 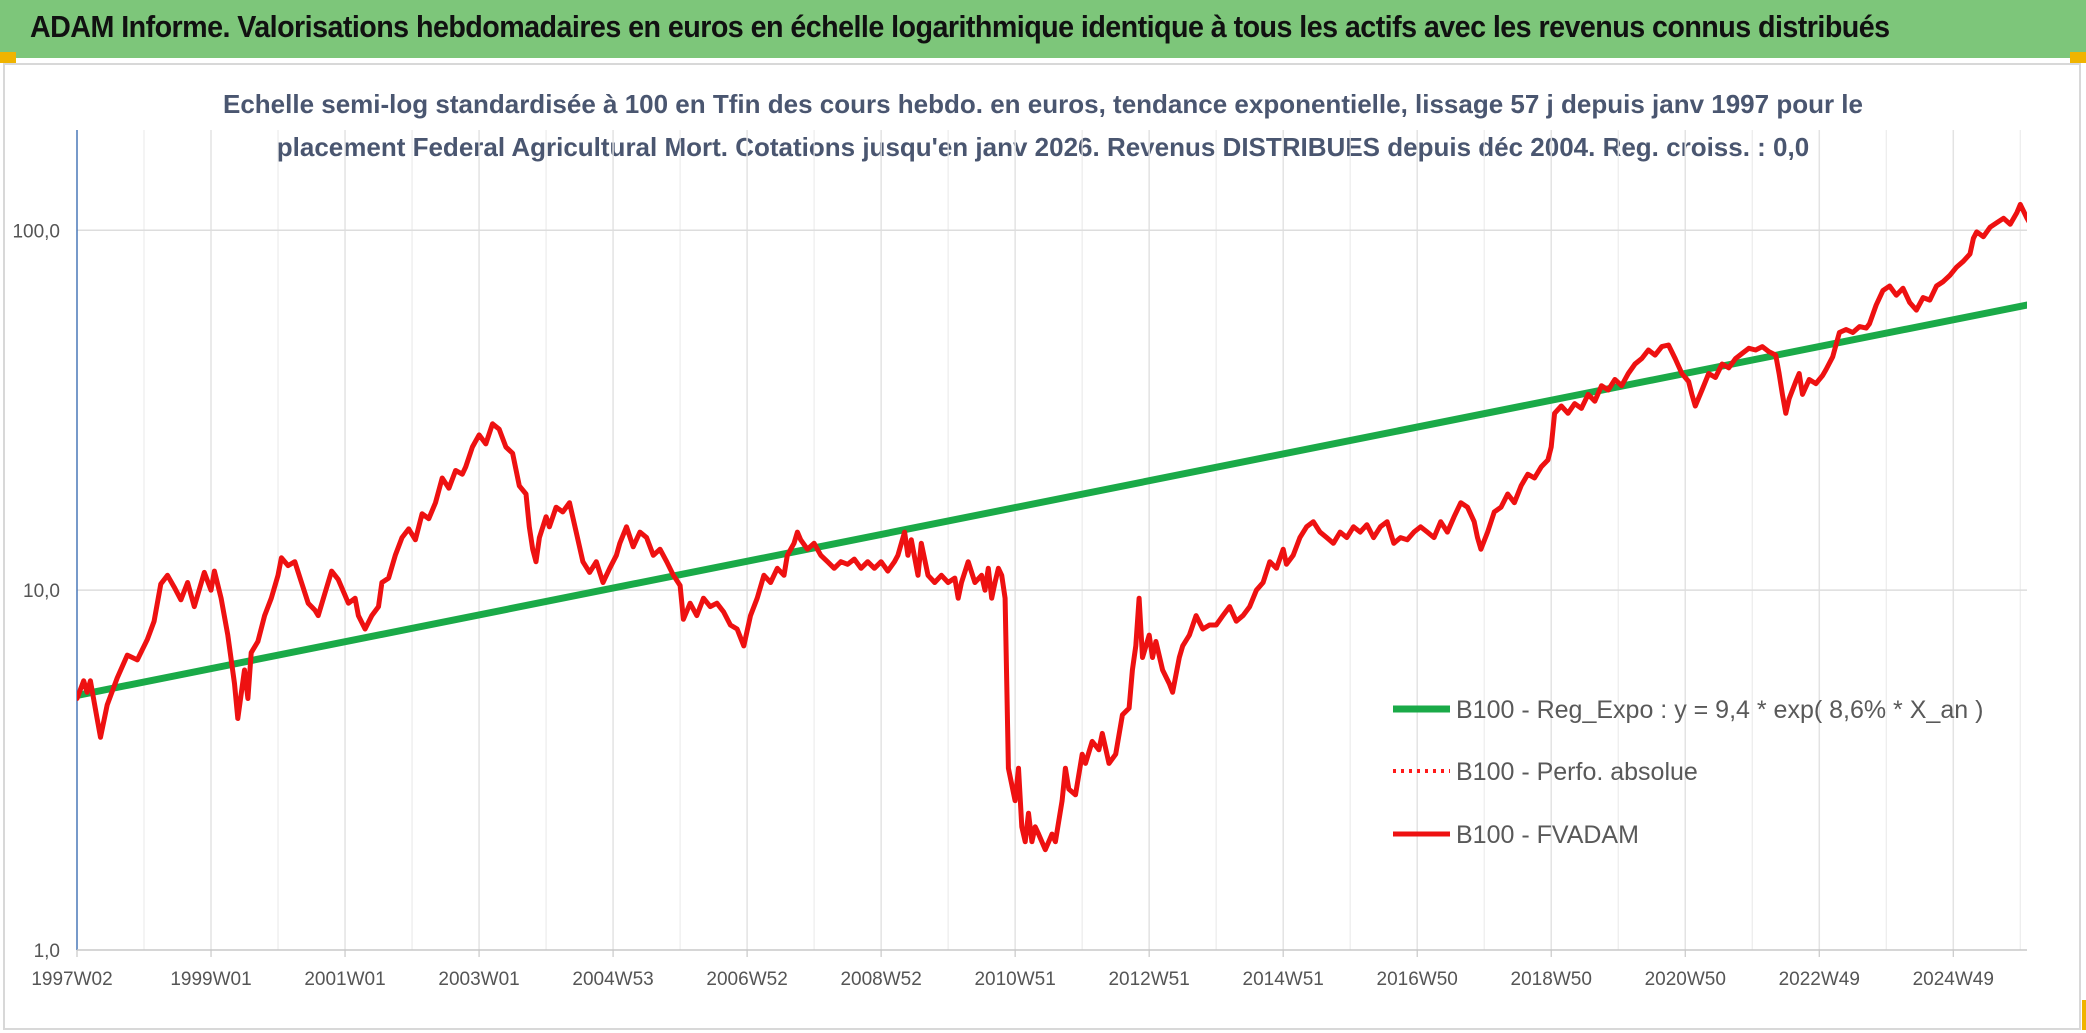 What do you see at coordinates (746, 979) in the screenshot?
I see `x-tick-label: 2006W52` at bounding box center [746, 979].